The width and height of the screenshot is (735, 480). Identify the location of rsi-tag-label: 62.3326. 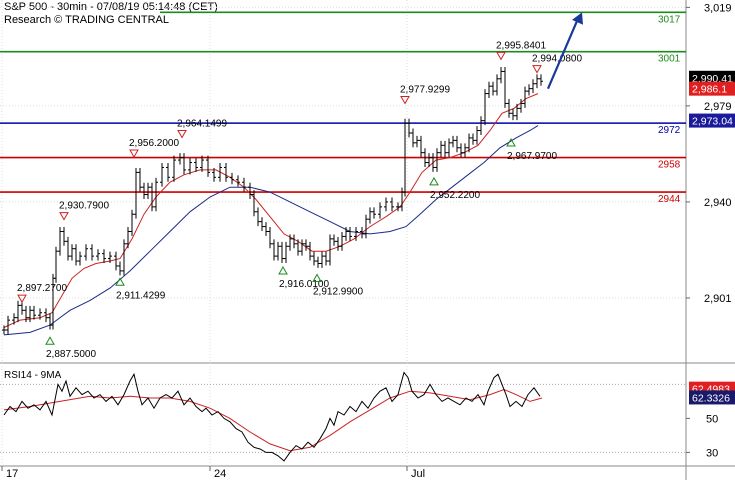
(711, 398).